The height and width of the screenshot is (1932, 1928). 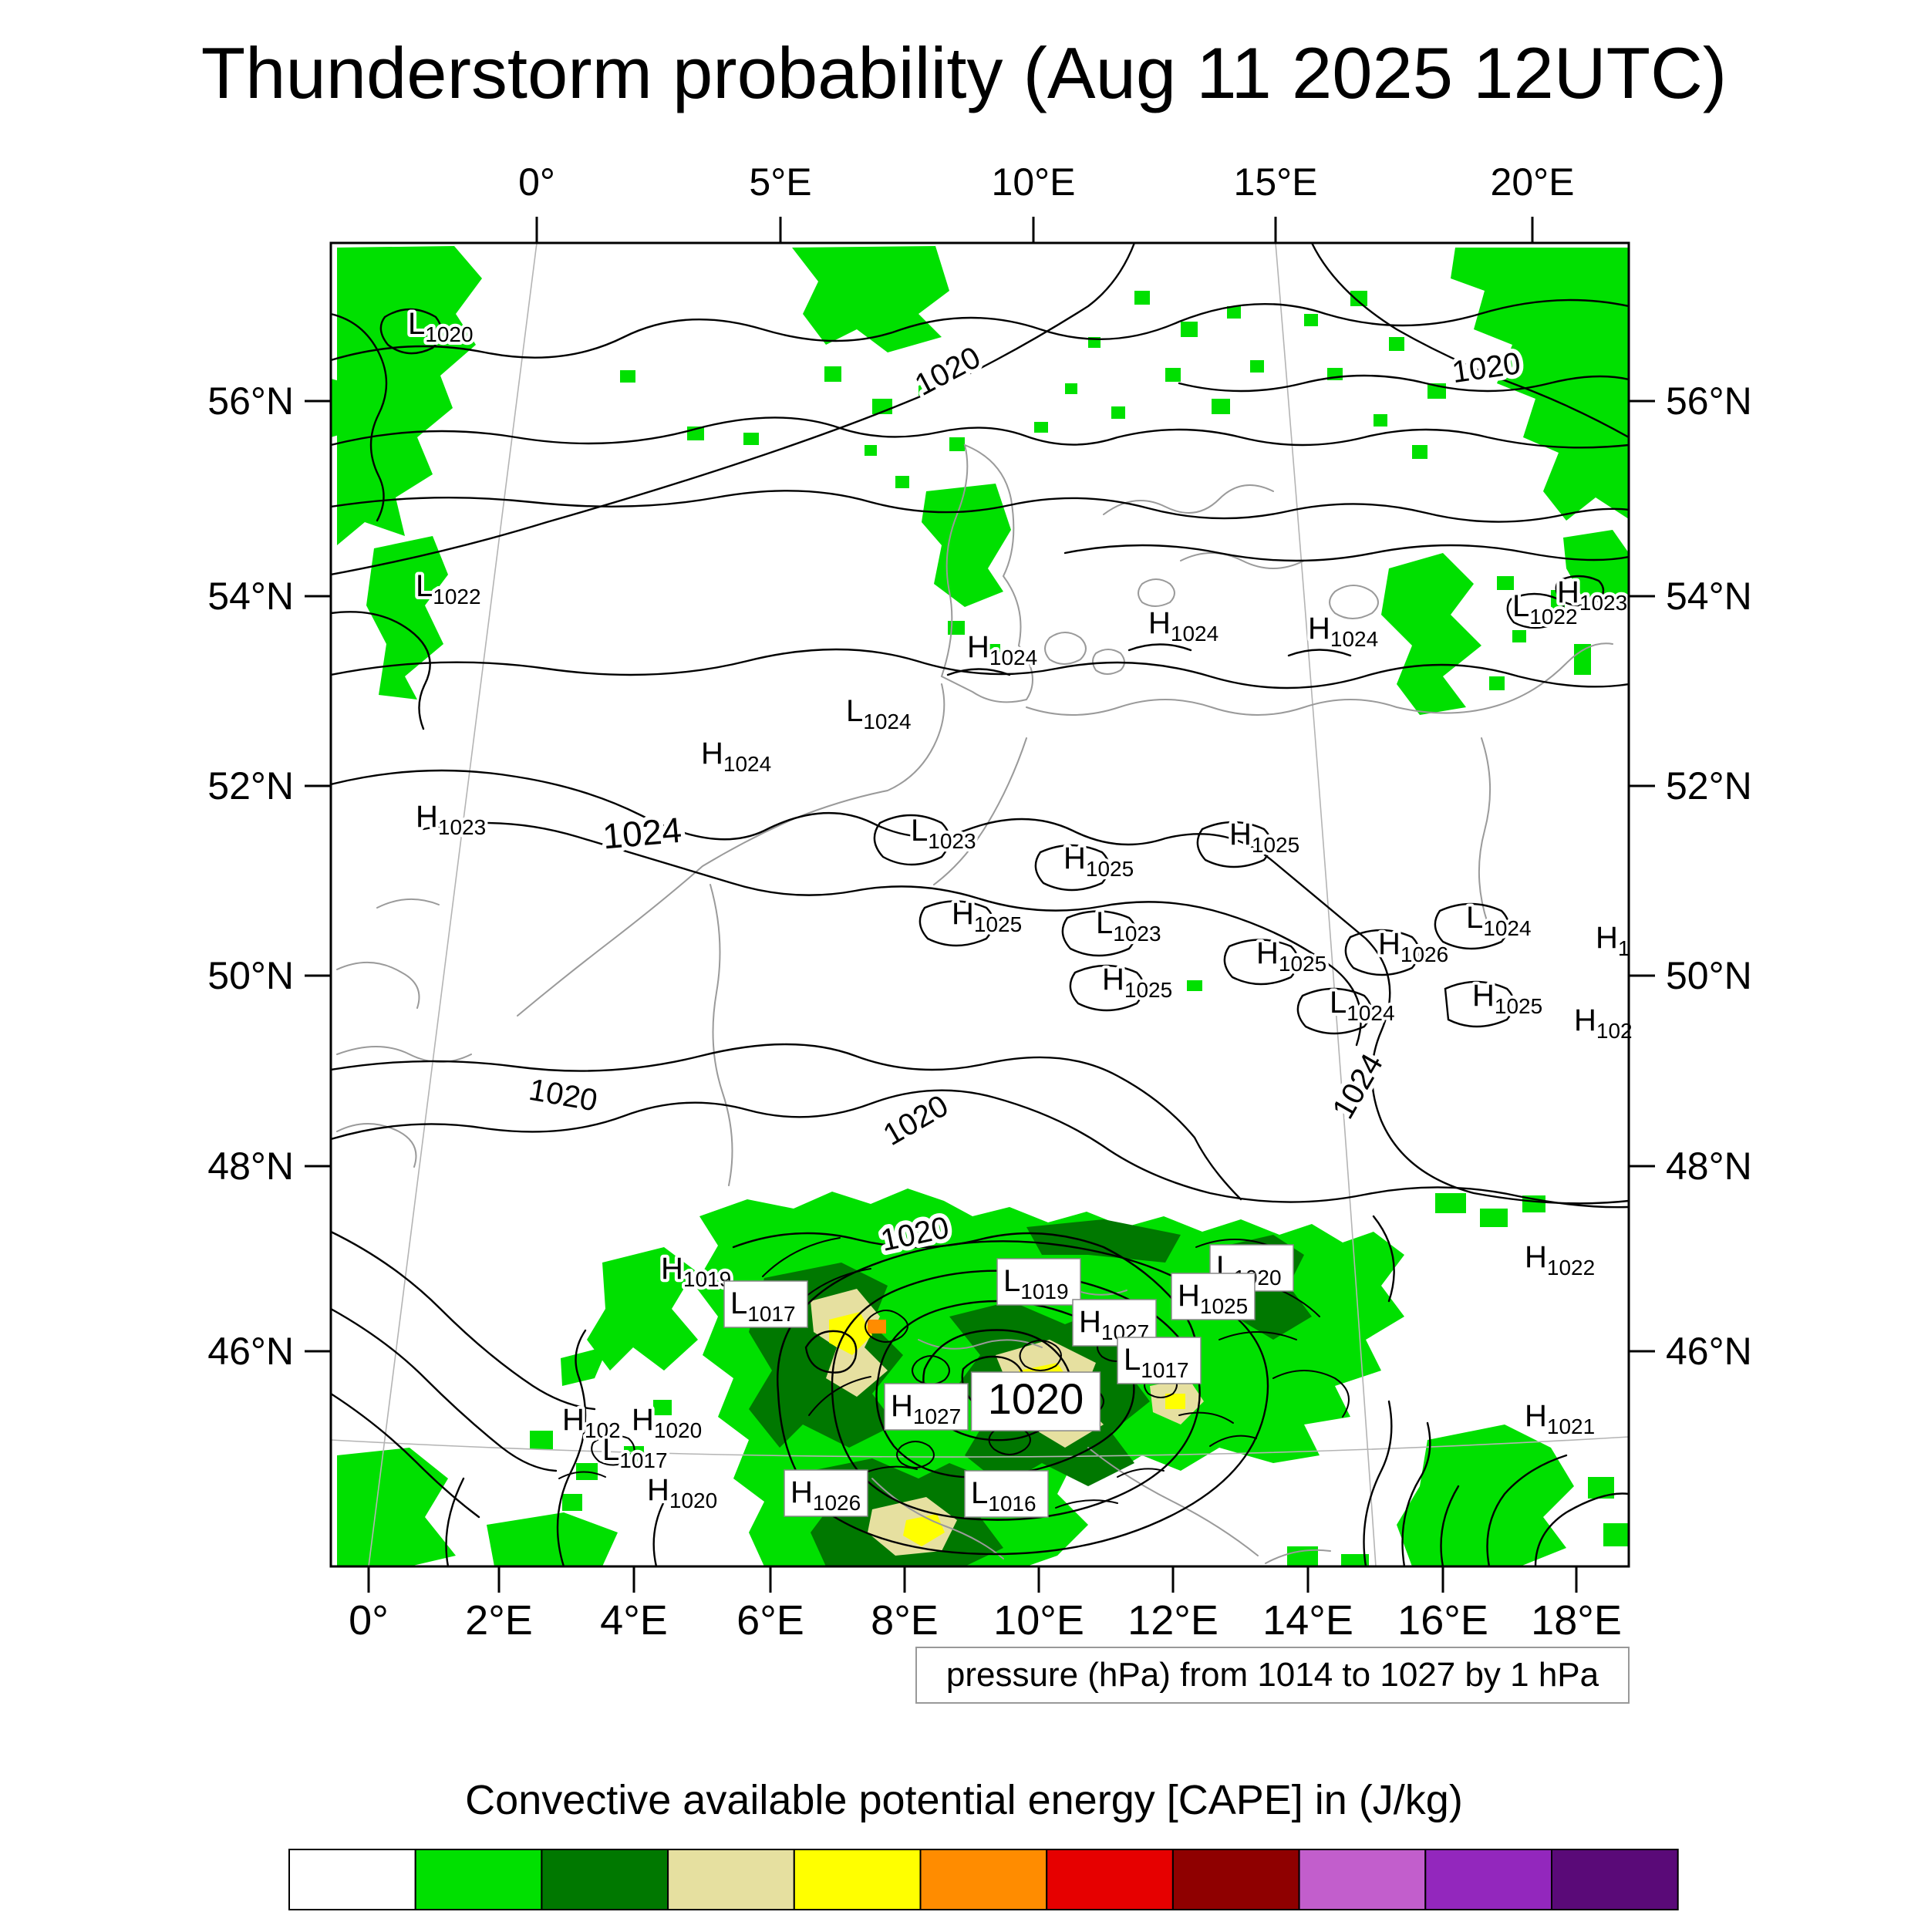 I want to click on axis-tick-label: 4°E, so click(x=634, y=1620).